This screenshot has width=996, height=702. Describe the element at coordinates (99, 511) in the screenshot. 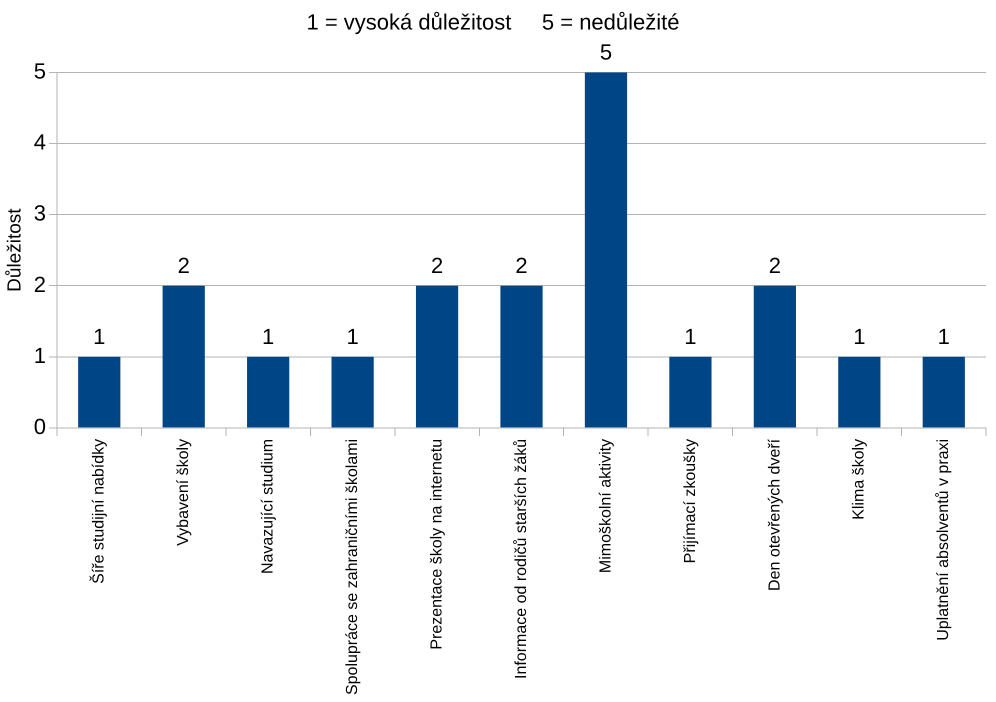

I see `x-tick-label: Šíře studijní nabídky` at that location.